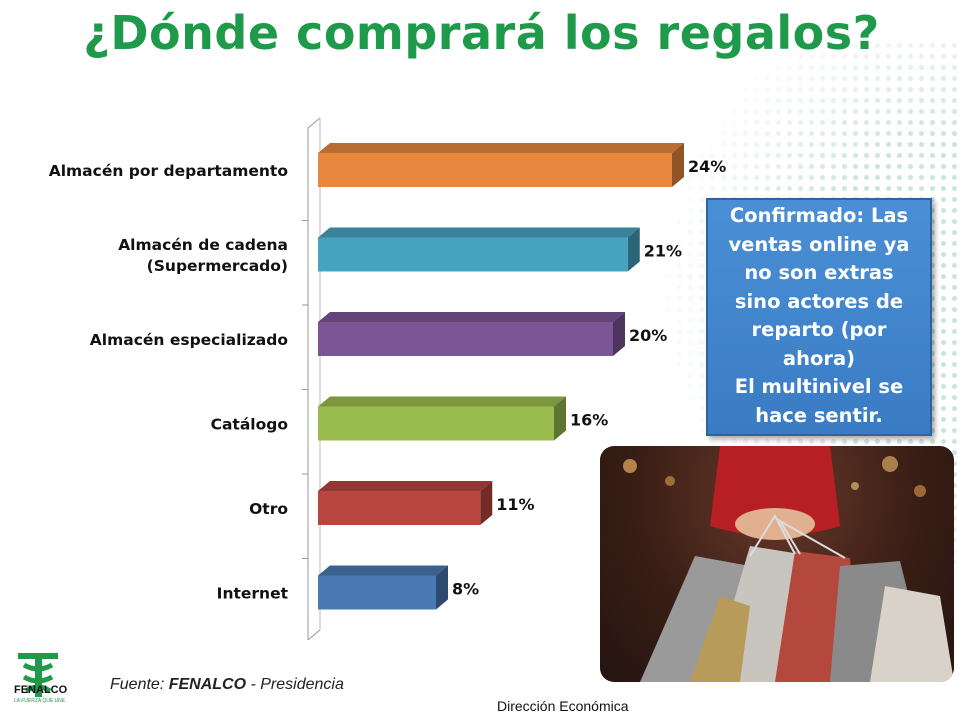  I want to click on callout-line: Confirmado: Las, so click(819, 215).